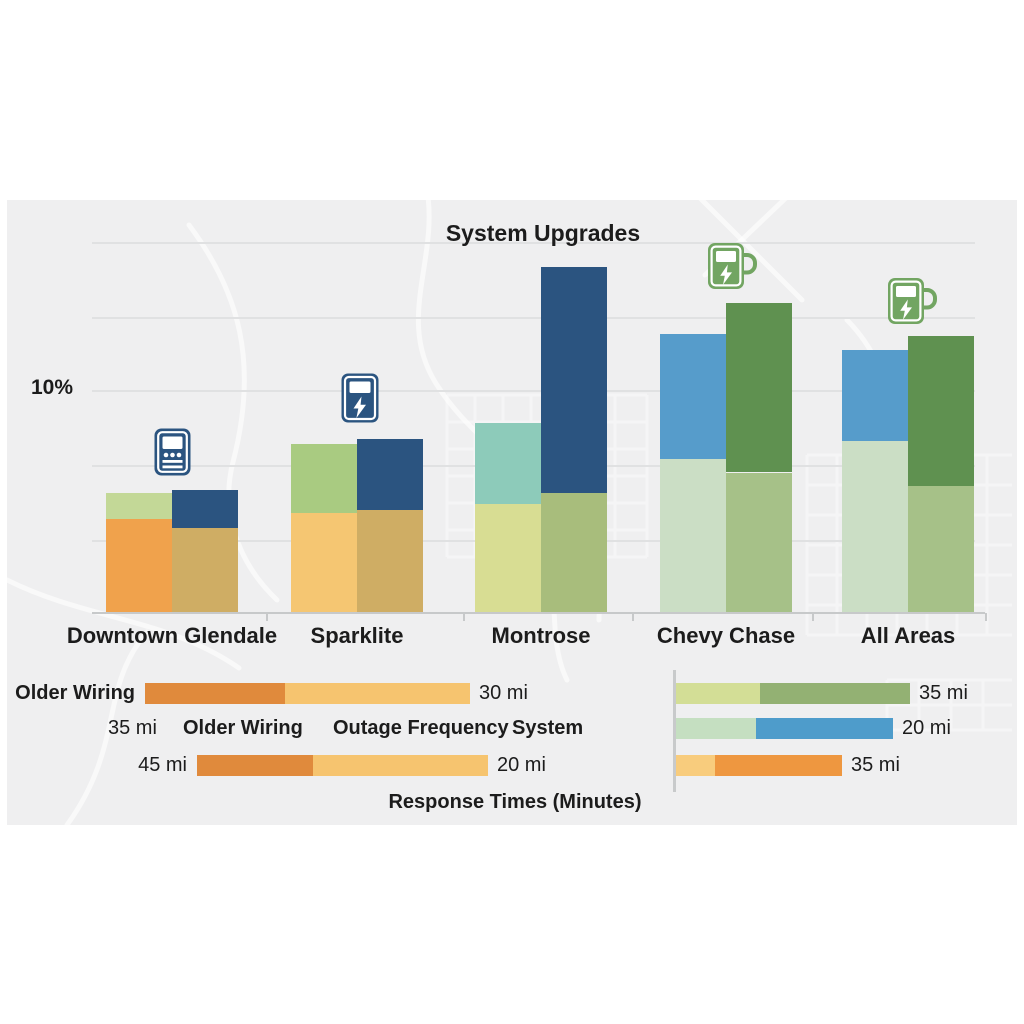  Describe the element at coordinates (726, 635) in the screenshot. I see `category-label: Chevy Chase` at that location.